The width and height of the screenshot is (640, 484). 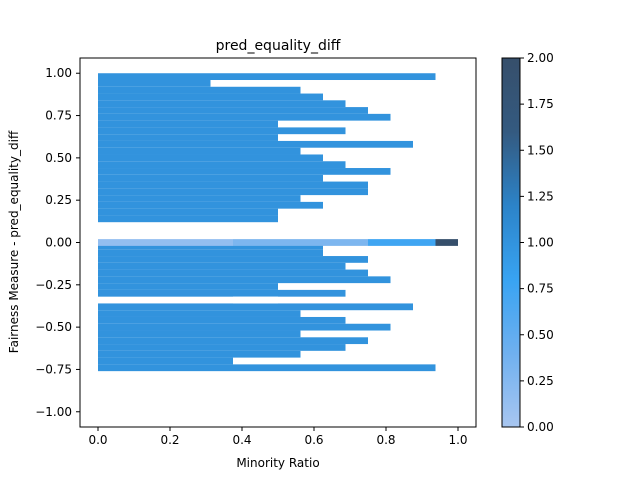 I want to click on colorbar-tick-label: 2.00, so click(x=540, y=58).